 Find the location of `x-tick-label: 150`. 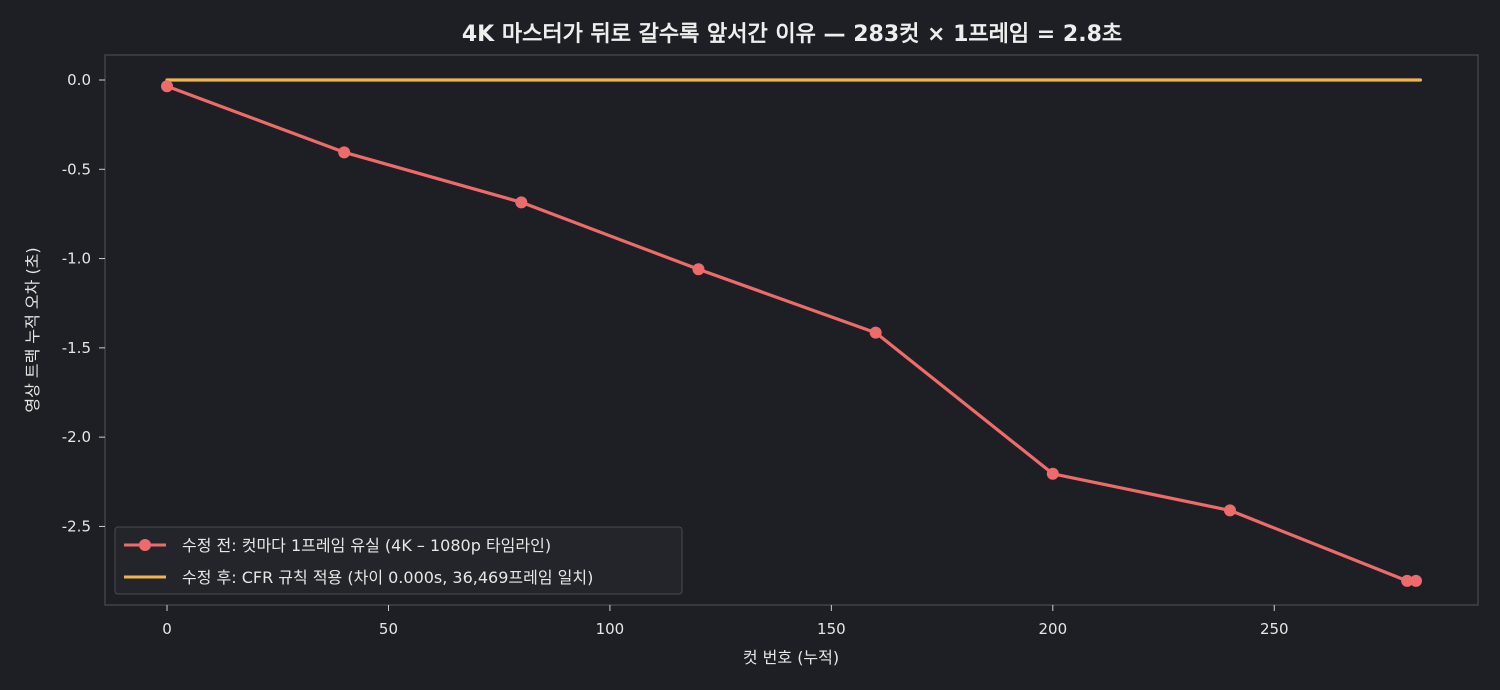

x-tick-label: 150 is located at coordinates (831, 629).